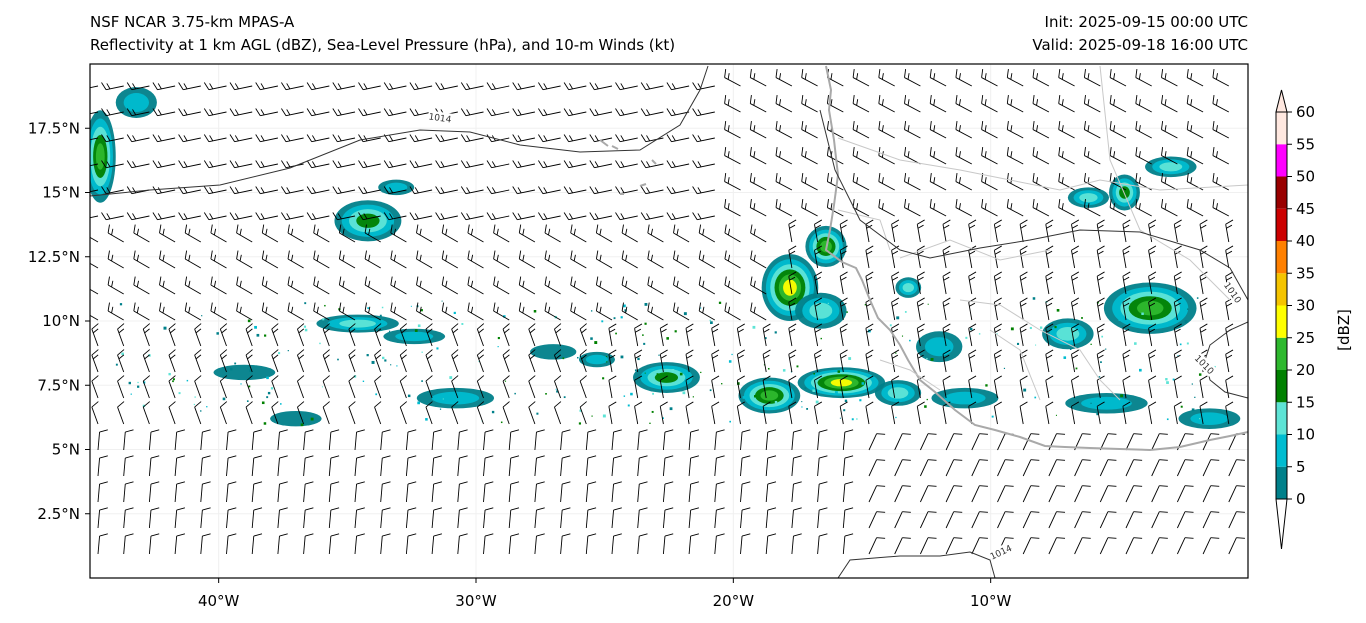 This screenshot has width=1366, height=623. Describe the element at coordinates (916, 564) in the screenshot. I see `isobar-1014-south` at that location.